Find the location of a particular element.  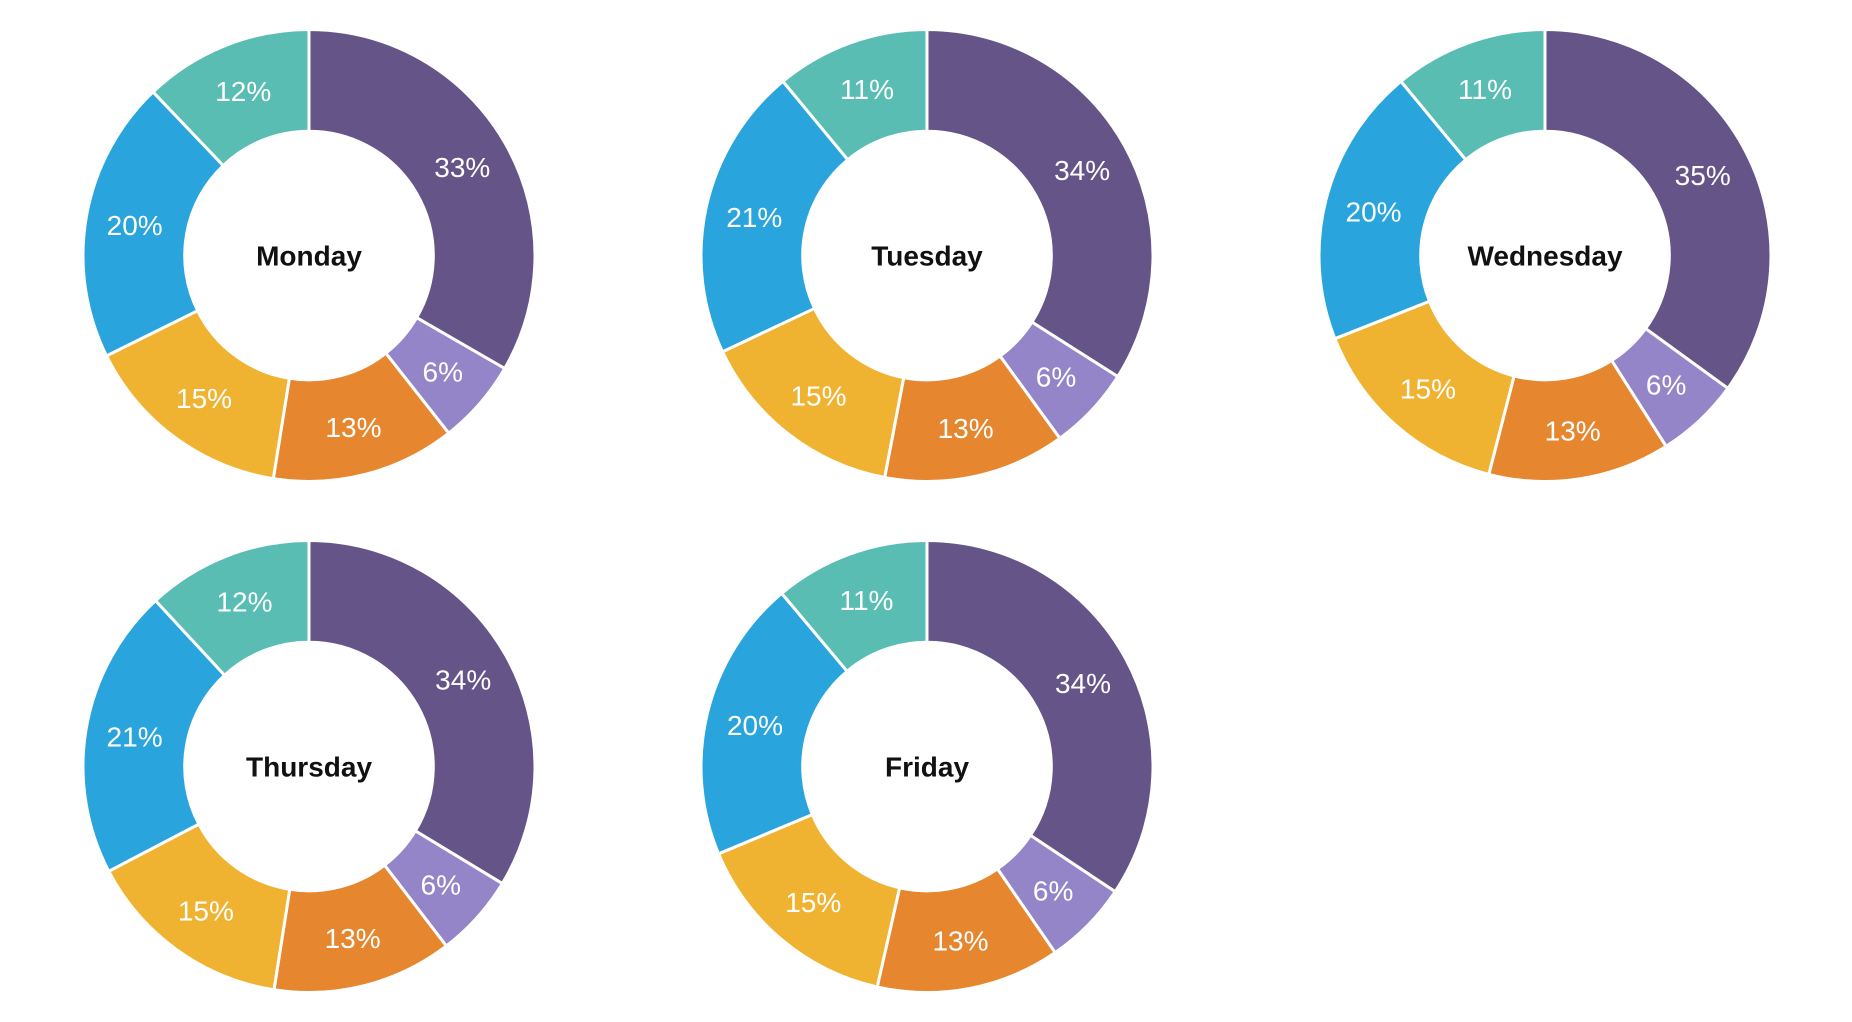

donut-svg: 34% 6% 13% 15% 20% 11% Friday is located at coordinates (927, 766).